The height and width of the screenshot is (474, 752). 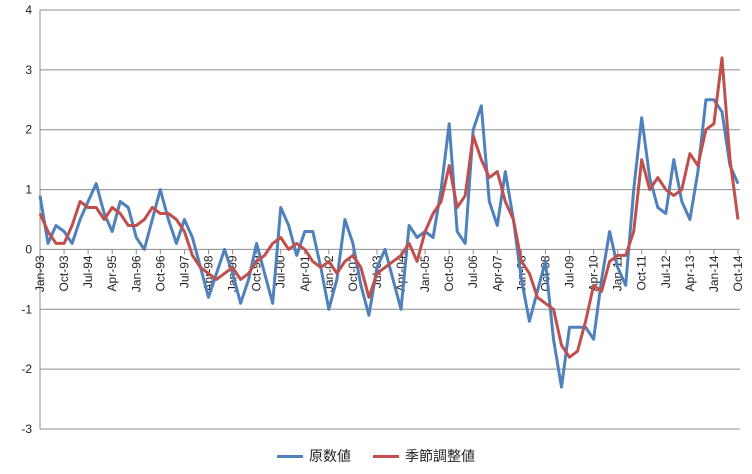 What do you see at coordinates (112, 273) in the screenshot?
I see `x-tick-label: Apr-95` at bounding box center [112, 273].